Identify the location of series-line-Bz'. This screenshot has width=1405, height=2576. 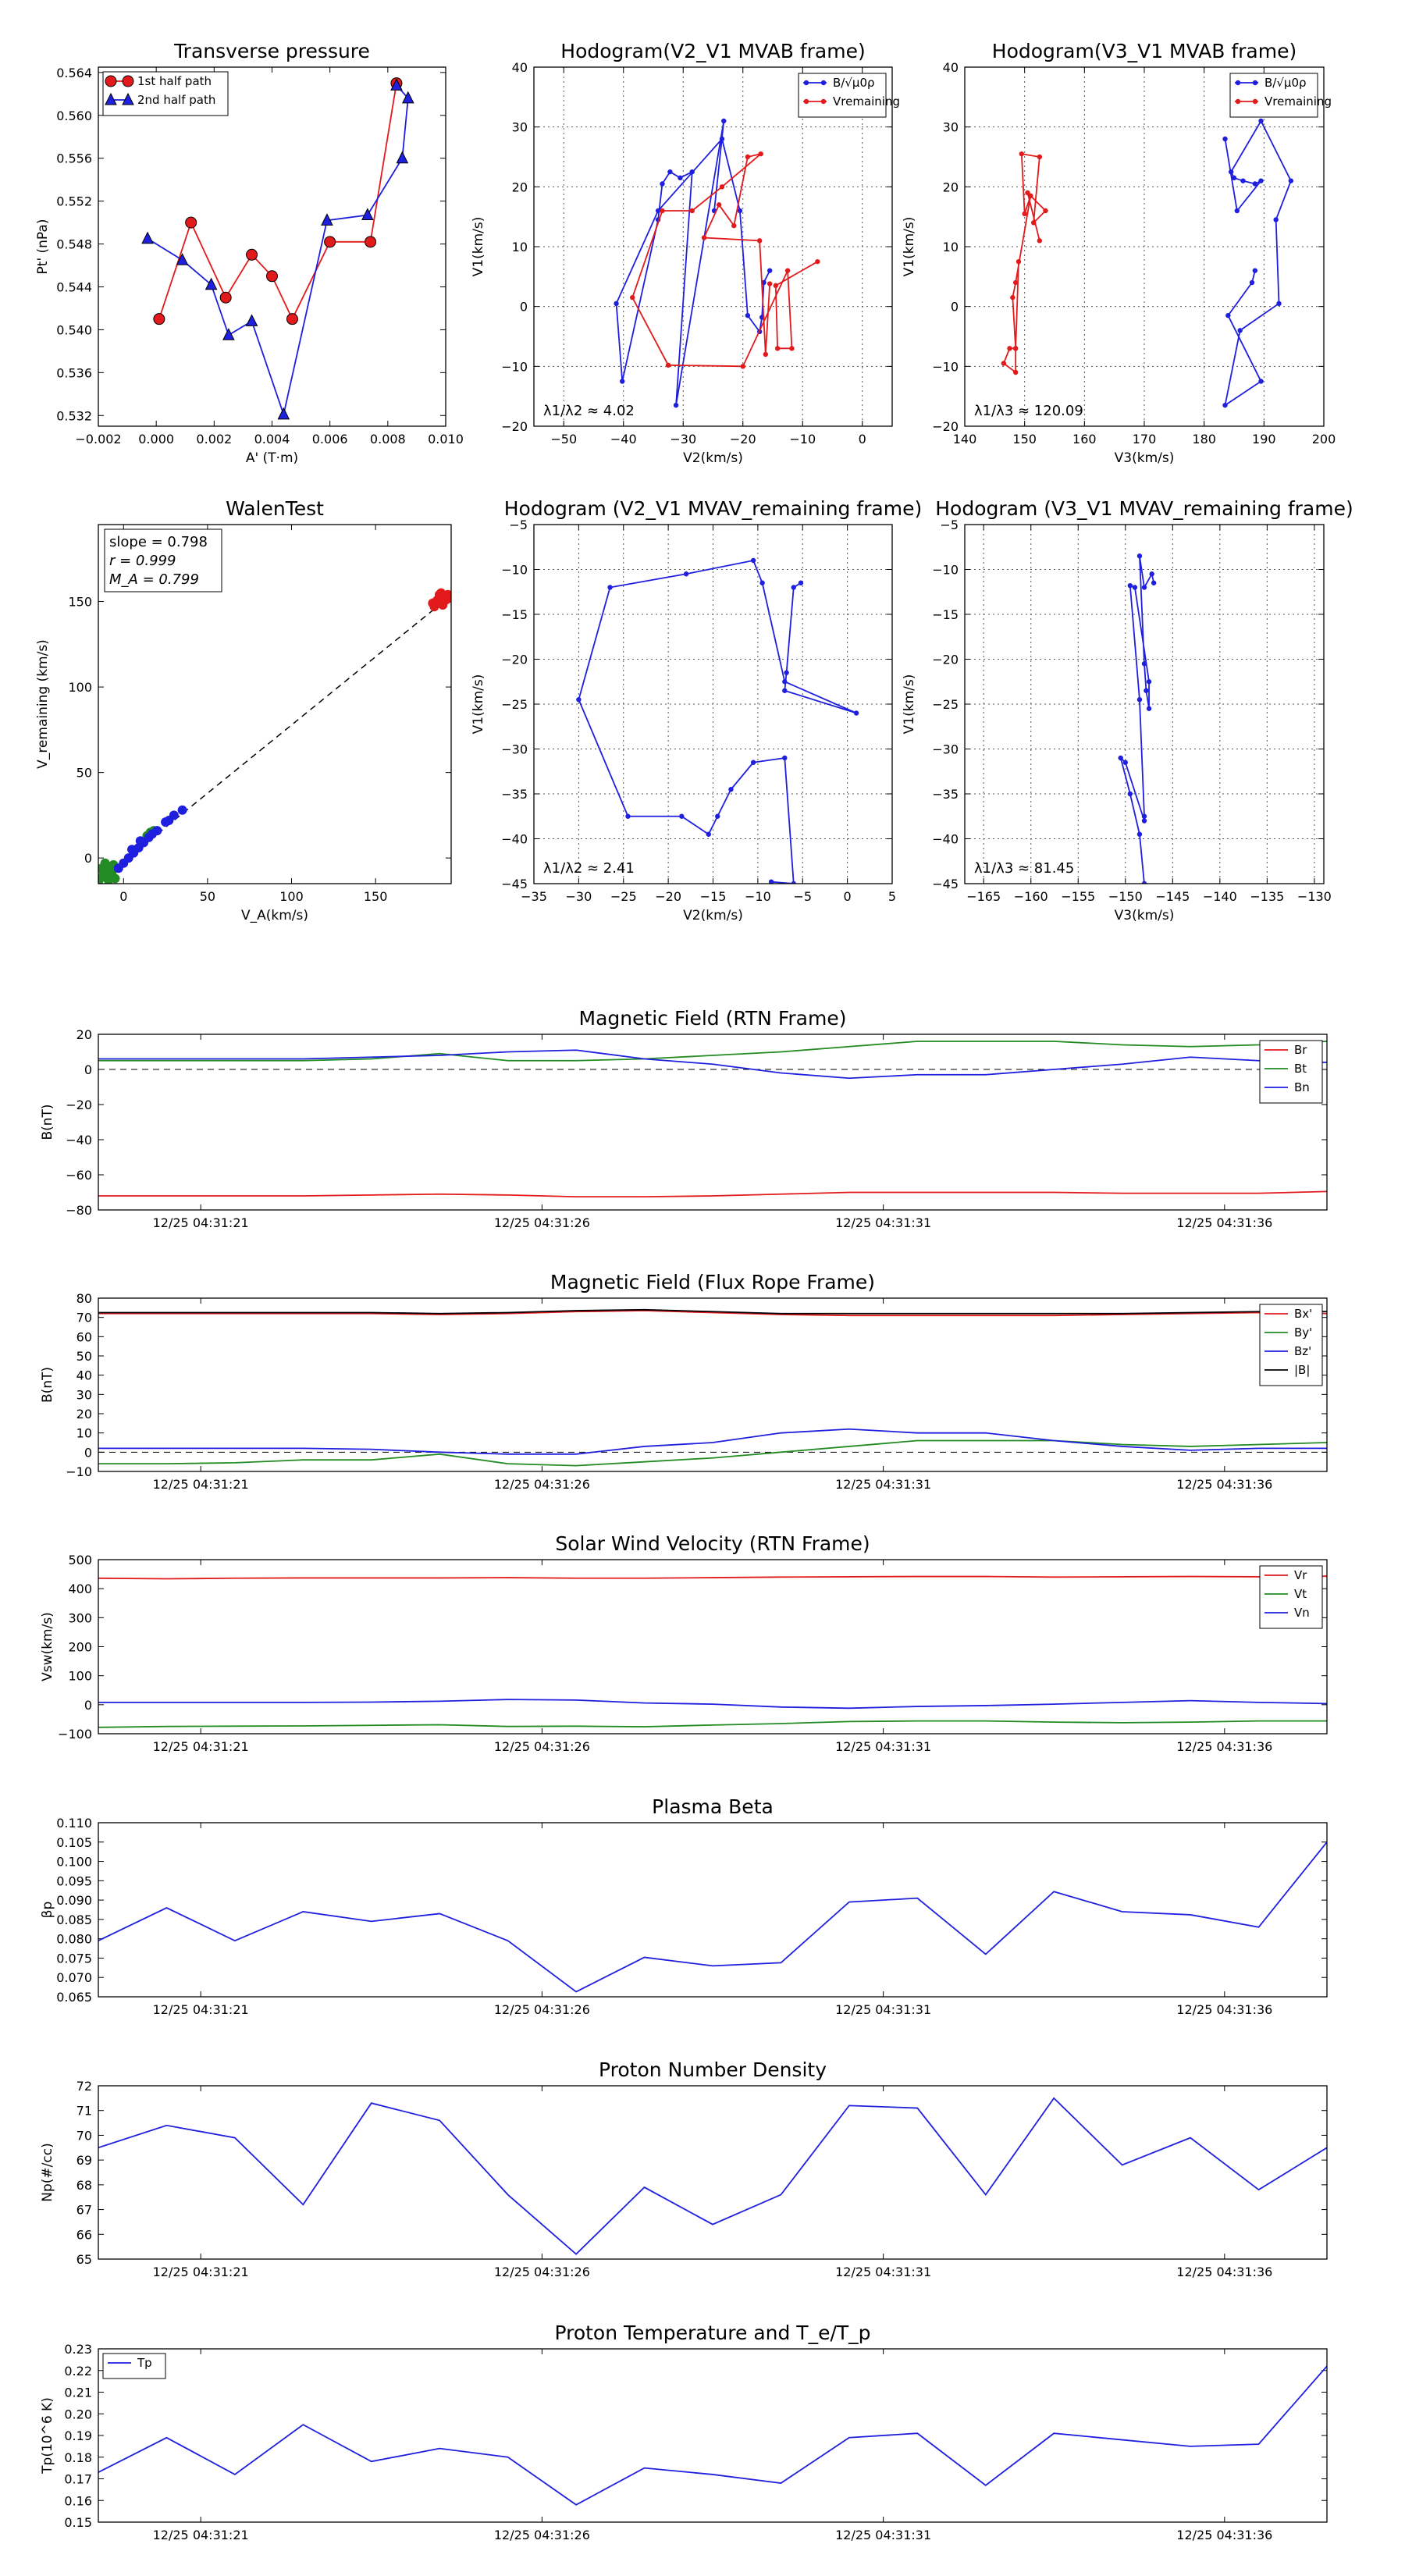
(713, 1441).